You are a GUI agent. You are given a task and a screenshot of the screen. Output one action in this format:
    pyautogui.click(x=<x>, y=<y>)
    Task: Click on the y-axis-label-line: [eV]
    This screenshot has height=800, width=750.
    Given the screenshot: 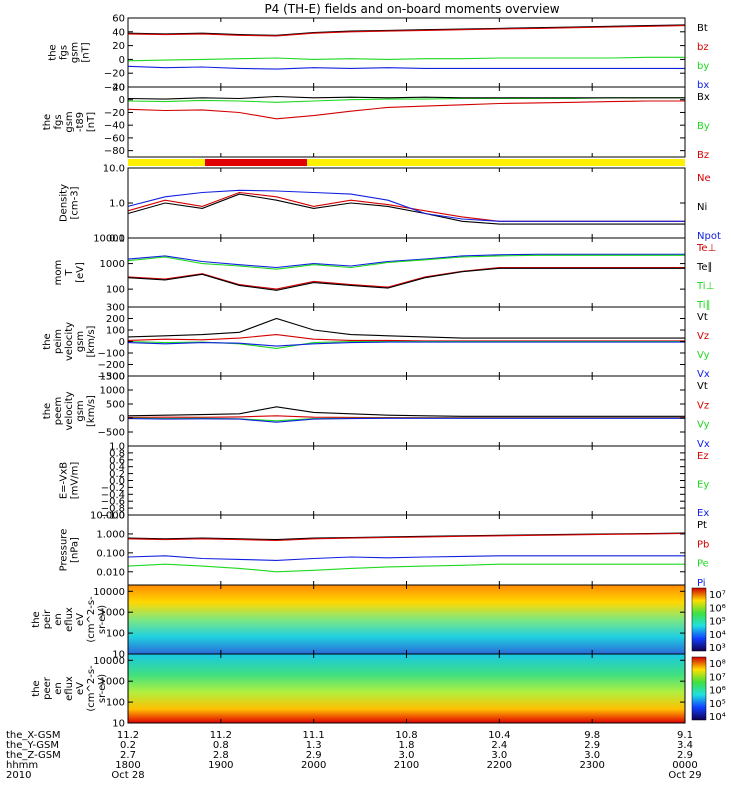 What is the action you would take?
    pyautogui.click(x=80, y=272)
    